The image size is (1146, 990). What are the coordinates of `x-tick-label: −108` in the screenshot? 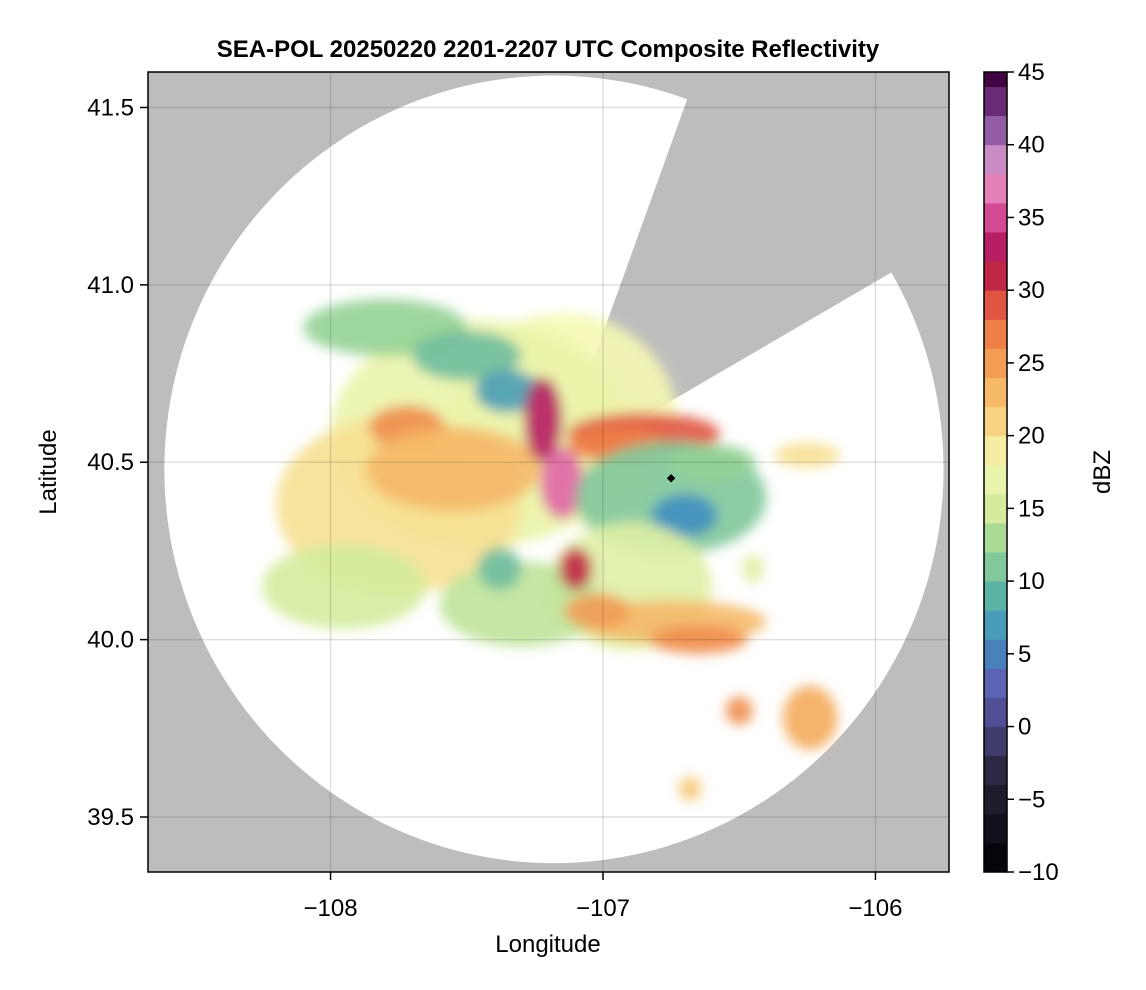 It's located at (331, 908).